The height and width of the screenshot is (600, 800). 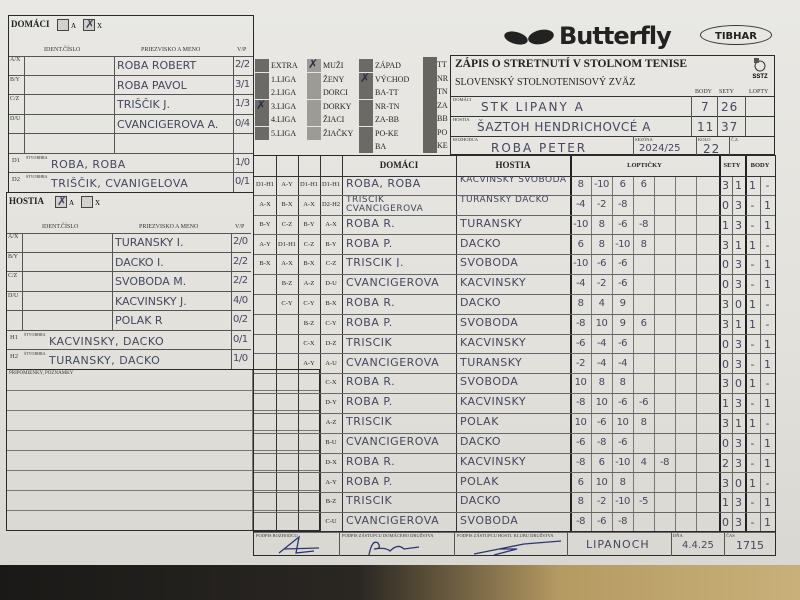 I want to click on code-shade, so click(x=430, y=105).